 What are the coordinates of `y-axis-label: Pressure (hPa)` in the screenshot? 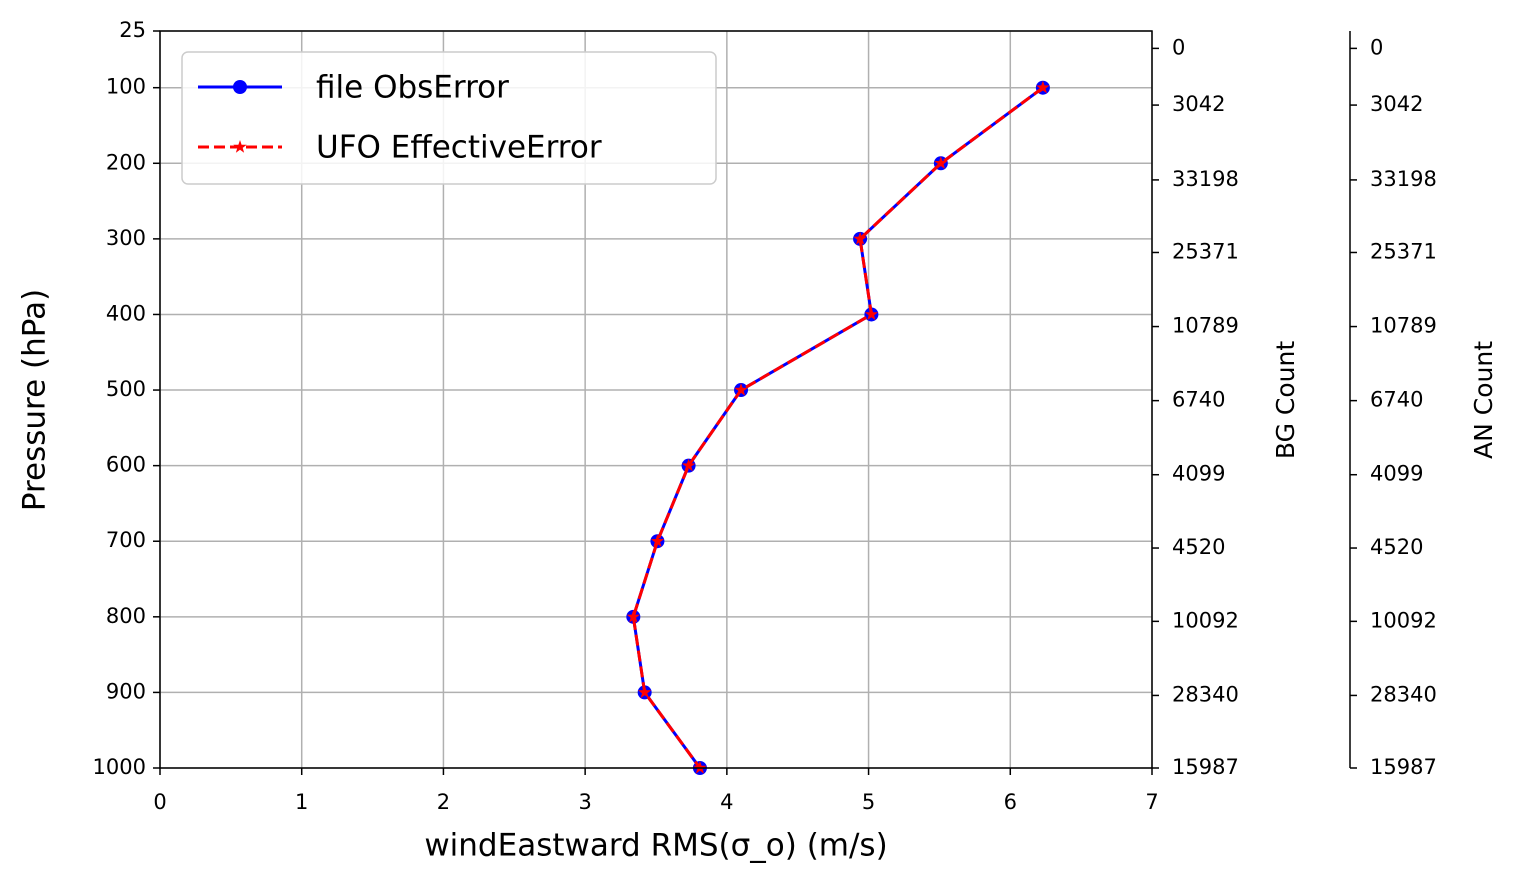 It's located at (35, 400).